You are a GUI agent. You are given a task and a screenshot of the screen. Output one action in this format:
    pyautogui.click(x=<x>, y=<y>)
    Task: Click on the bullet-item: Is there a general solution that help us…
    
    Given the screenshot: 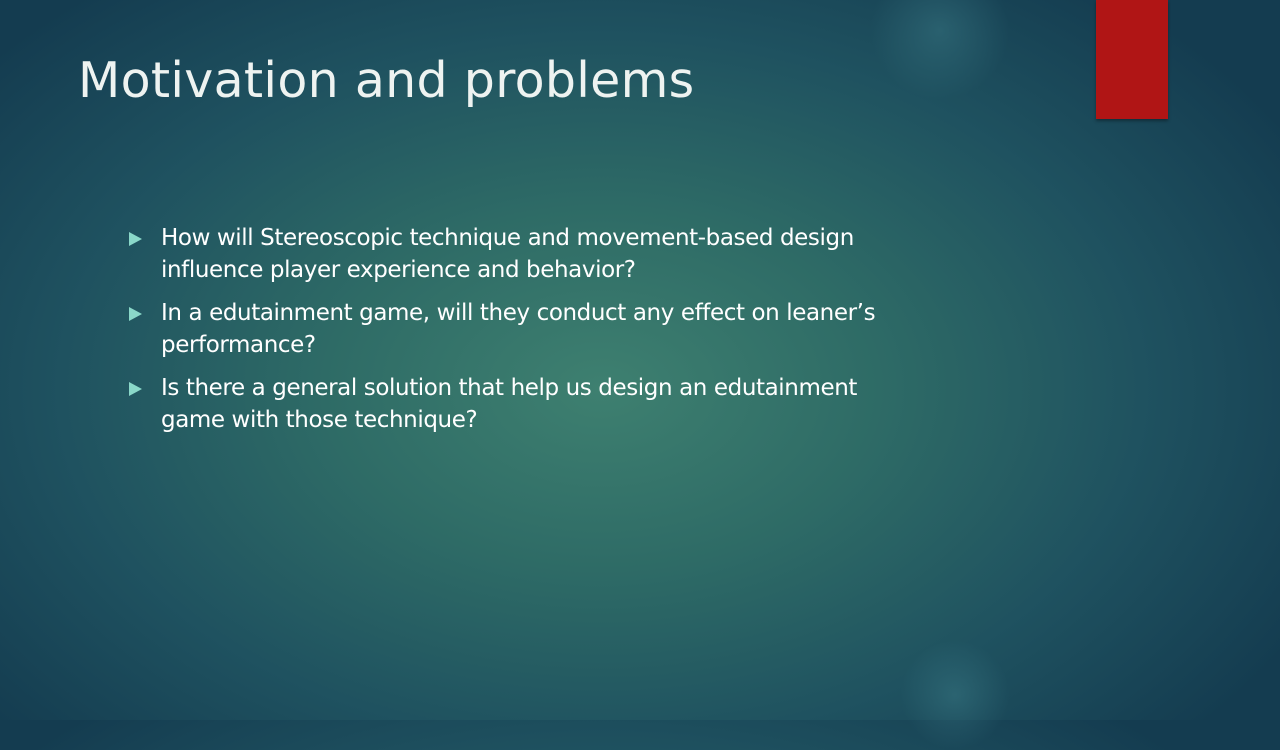 What is the action you would take?
    pyautogui.click(x=576, y=404)
    